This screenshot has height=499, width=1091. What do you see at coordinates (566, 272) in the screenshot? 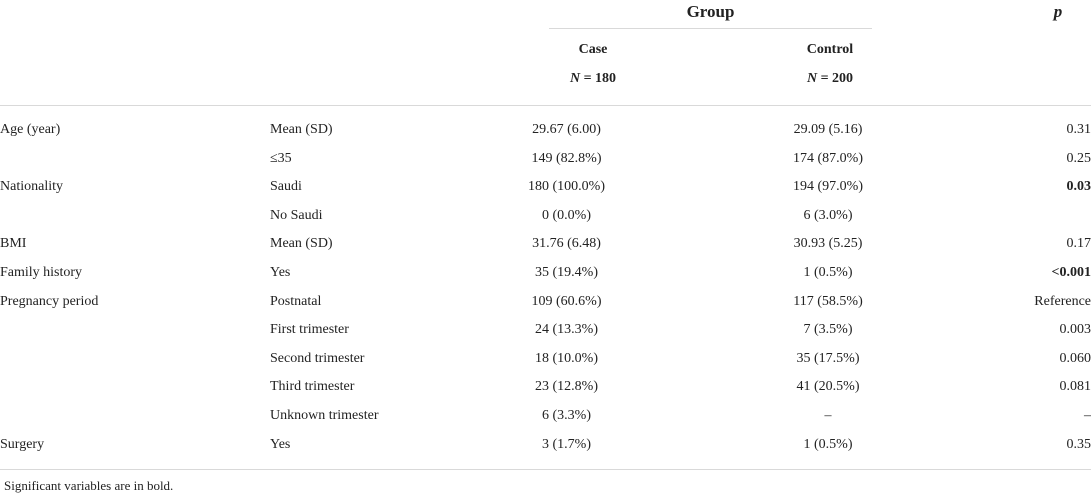
I see `row-case-value: 35 (19.4%)` at bounding box center [566, 272].